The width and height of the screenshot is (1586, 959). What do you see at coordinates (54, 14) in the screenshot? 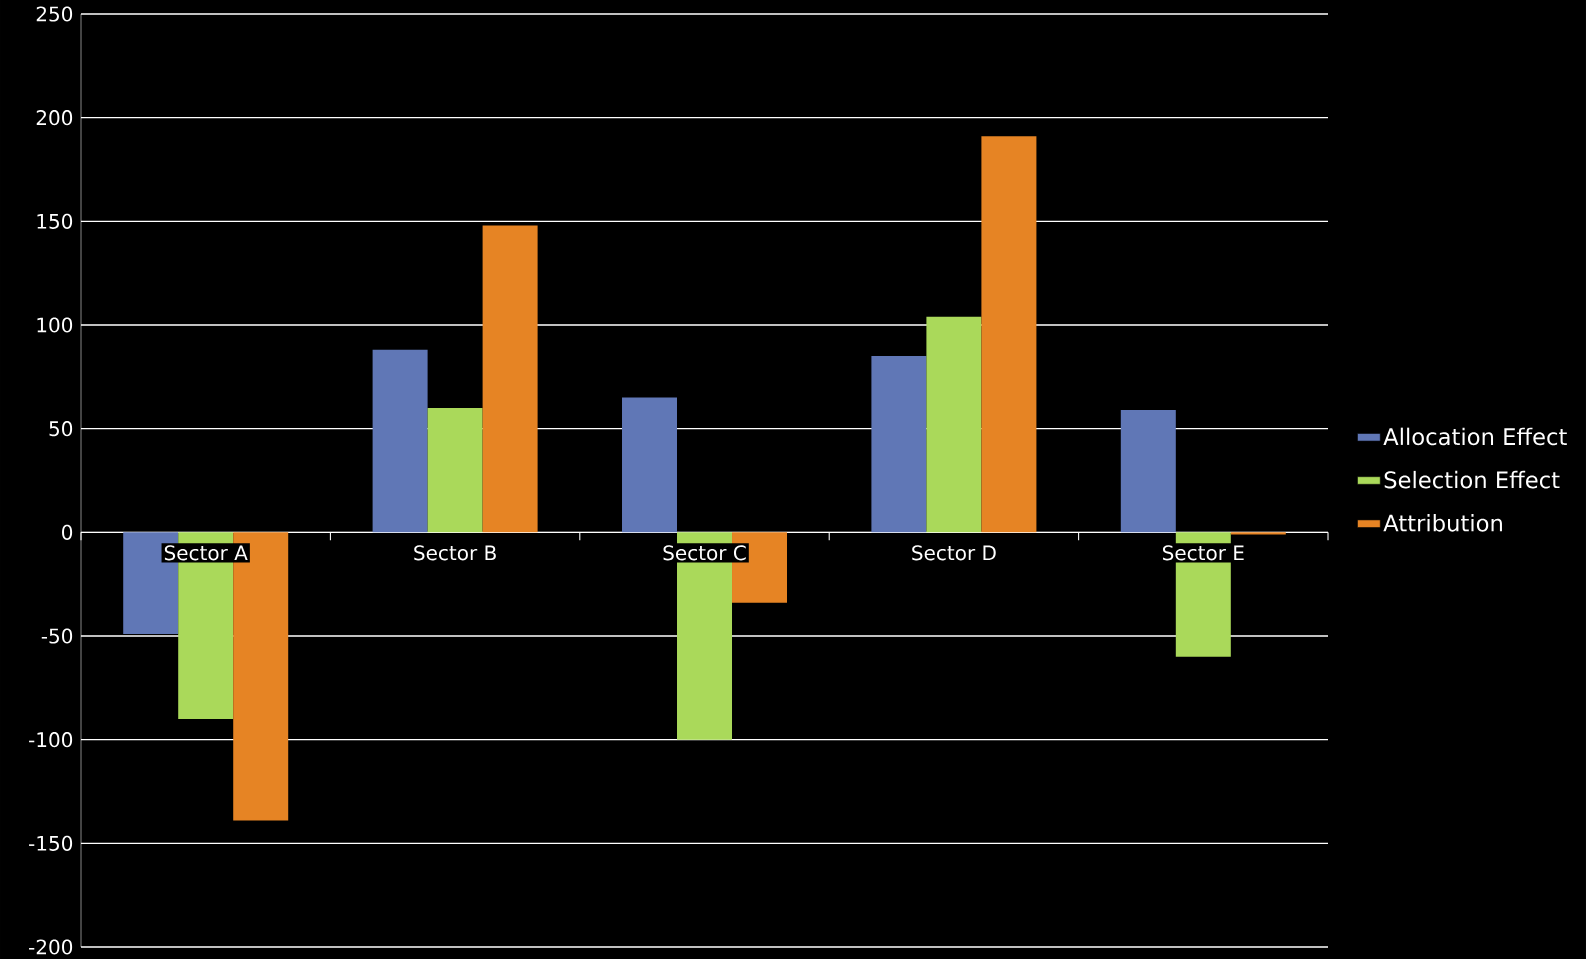
I see `y-tick-label: 250` at bounding box center [54, 14].